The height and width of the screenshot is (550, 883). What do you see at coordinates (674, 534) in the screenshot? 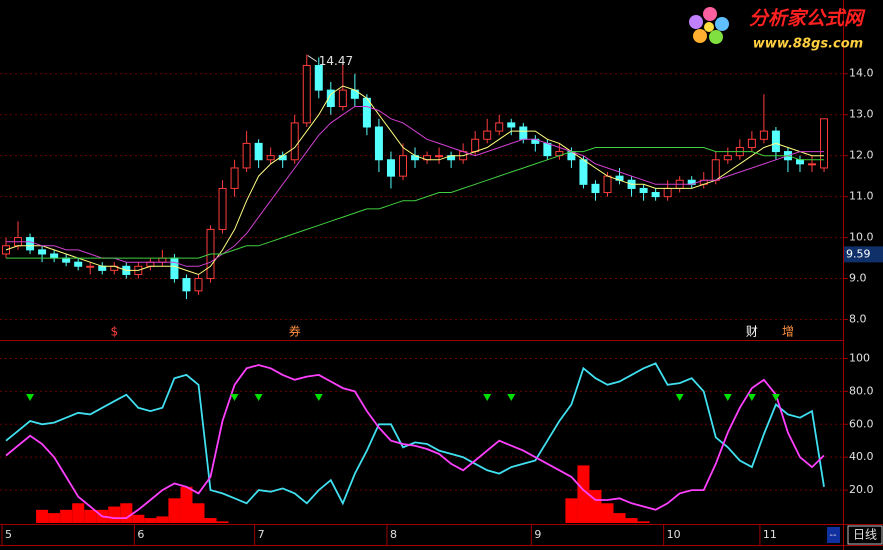
I see `x-tick-label: 10` at bounding box center [674, 534].